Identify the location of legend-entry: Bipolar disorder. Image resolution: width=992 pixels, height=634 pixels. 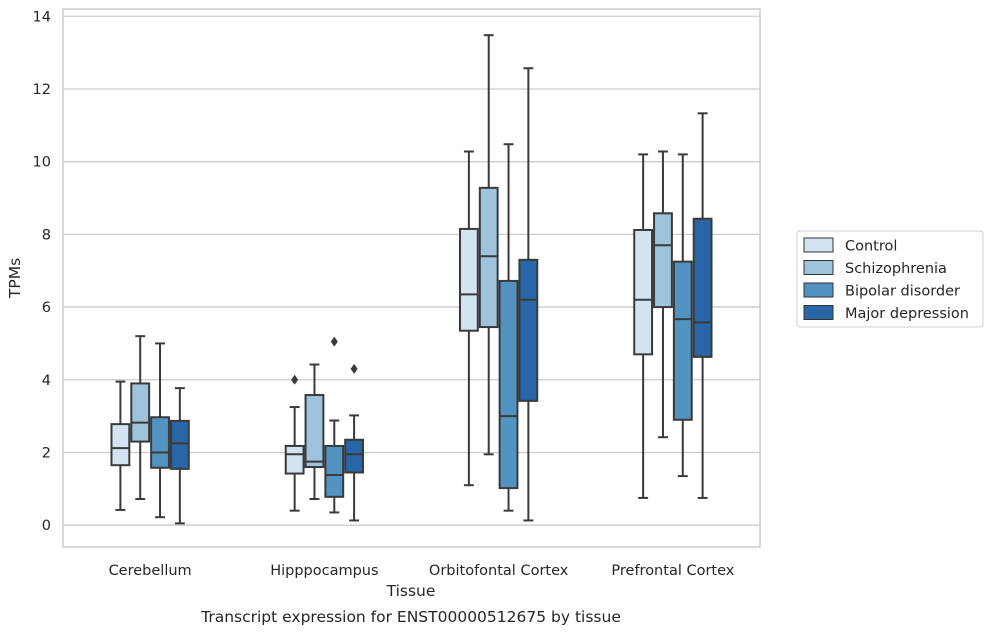
(902, 292).